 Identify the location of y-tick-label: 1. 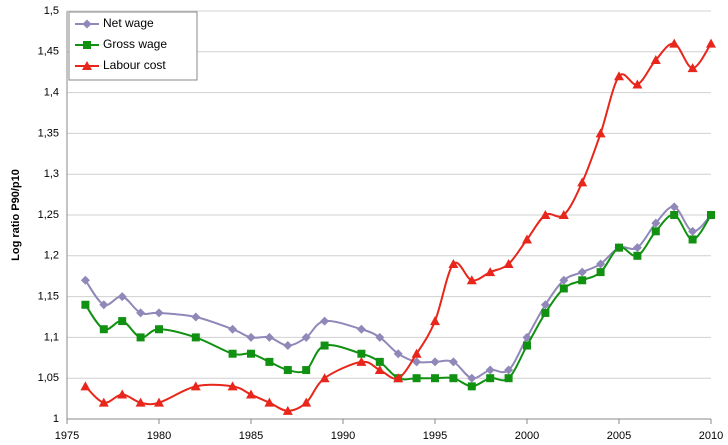
(56, 419).